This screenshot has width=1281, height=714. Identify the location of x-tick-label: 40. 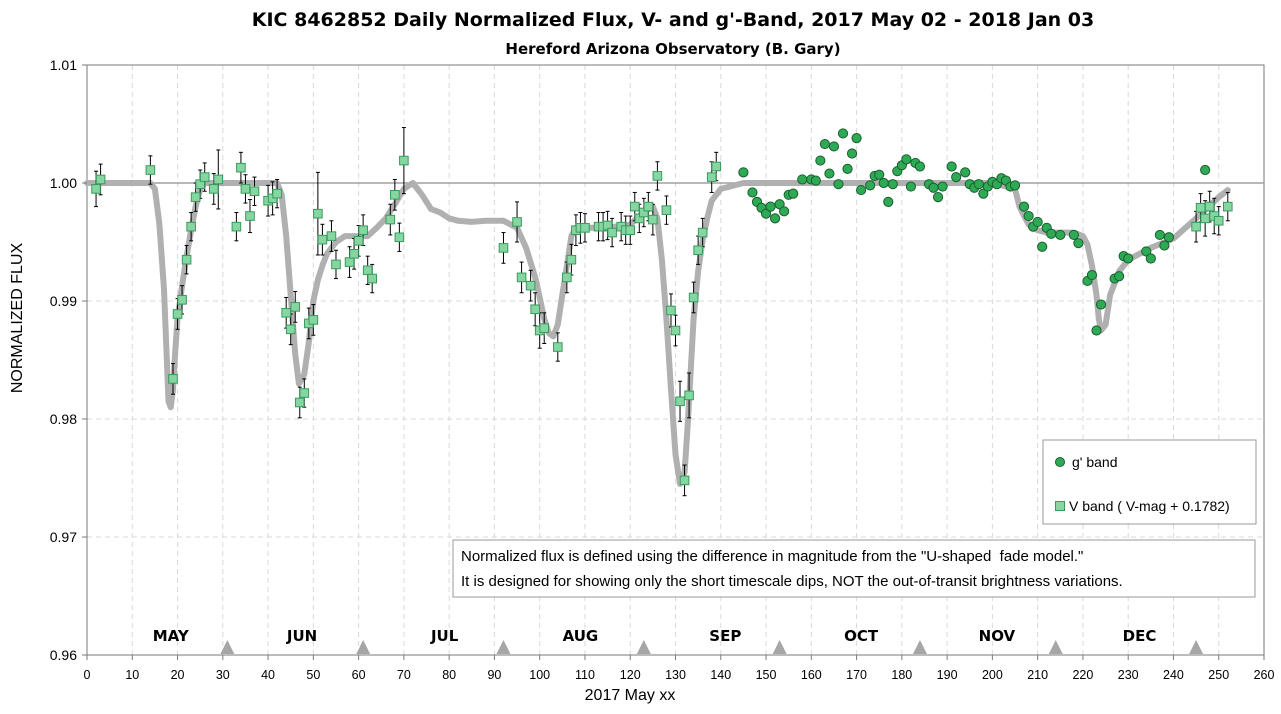
(268, 675).